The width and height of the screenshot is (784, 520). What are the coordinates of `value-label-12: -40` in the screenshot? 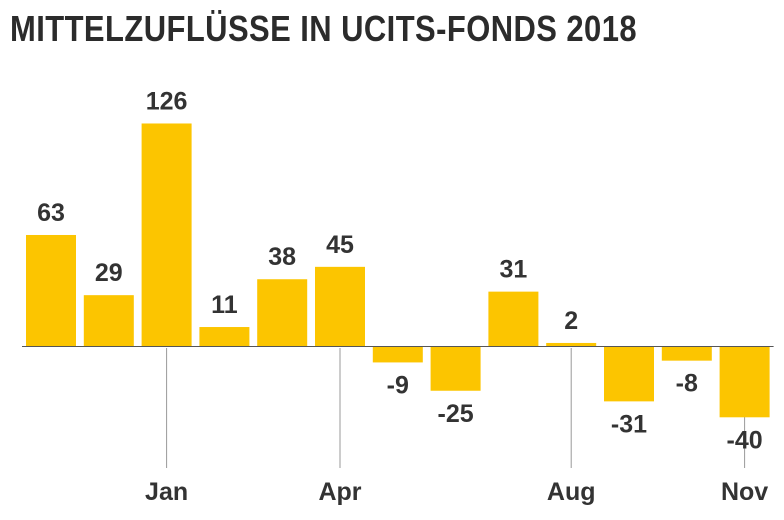 It's located at (745, 440).